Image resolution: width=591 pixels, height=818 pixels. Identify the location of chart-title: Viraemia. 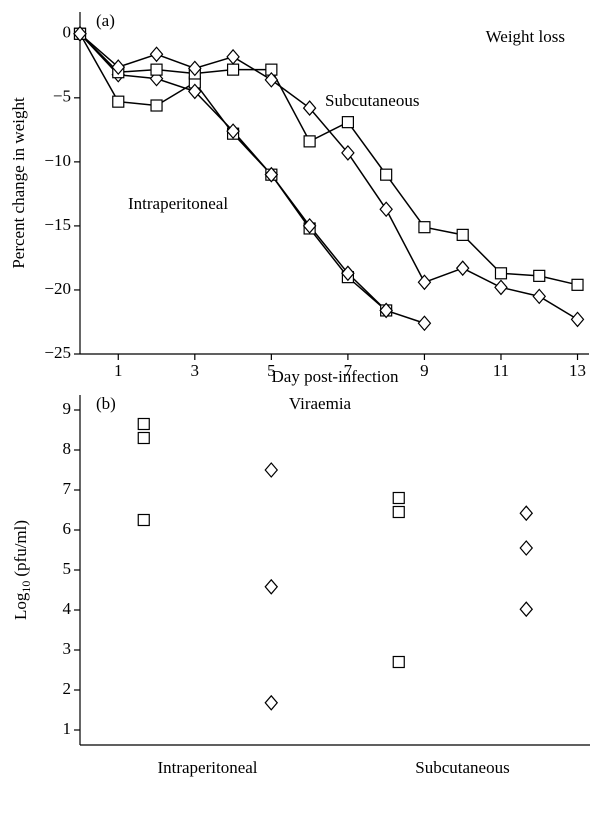
(320, 403).